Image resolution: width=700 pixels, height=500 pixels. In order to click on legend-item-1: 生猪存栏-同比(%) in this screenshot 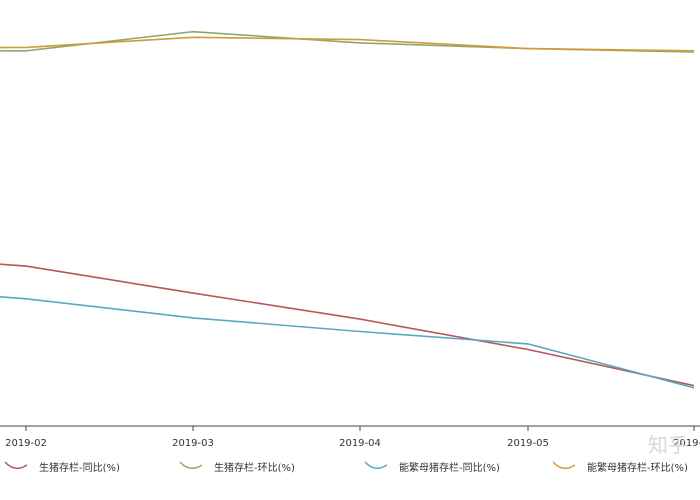, I will do `click(62, 467)`.